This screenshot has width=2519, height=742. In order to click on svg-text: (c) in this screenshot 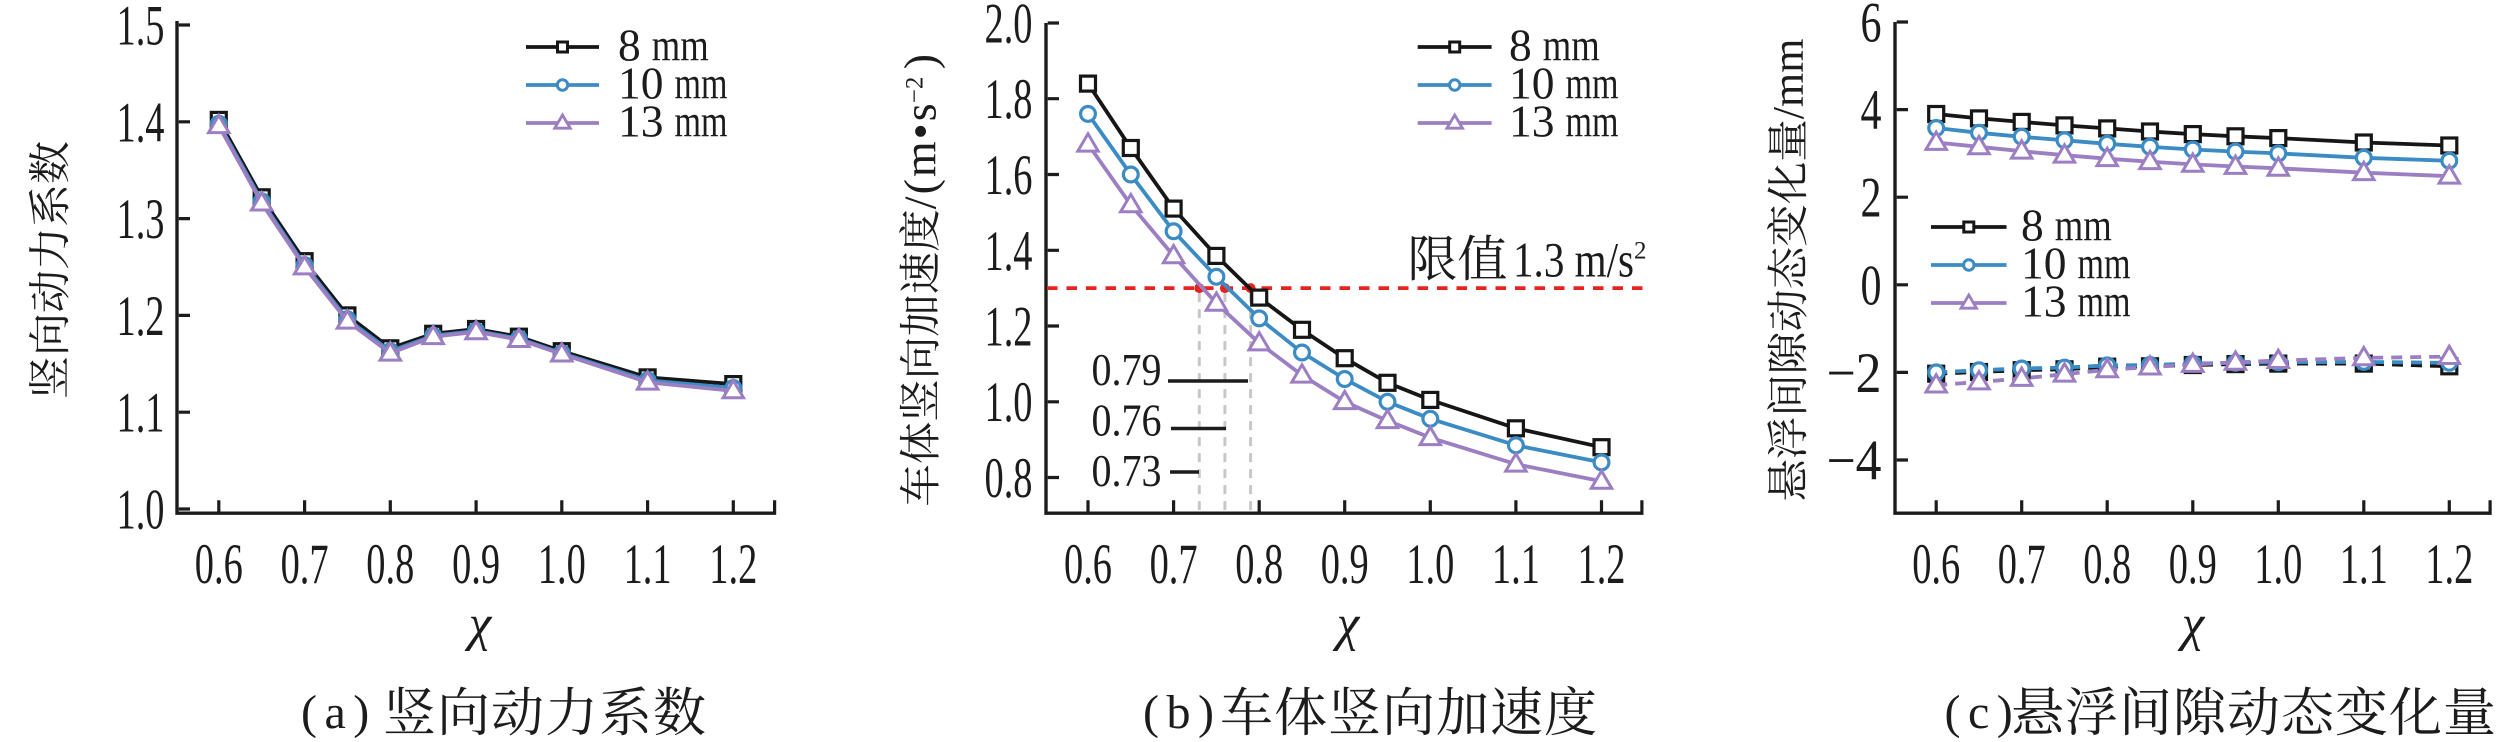, I will do `click(1983, 712)`.